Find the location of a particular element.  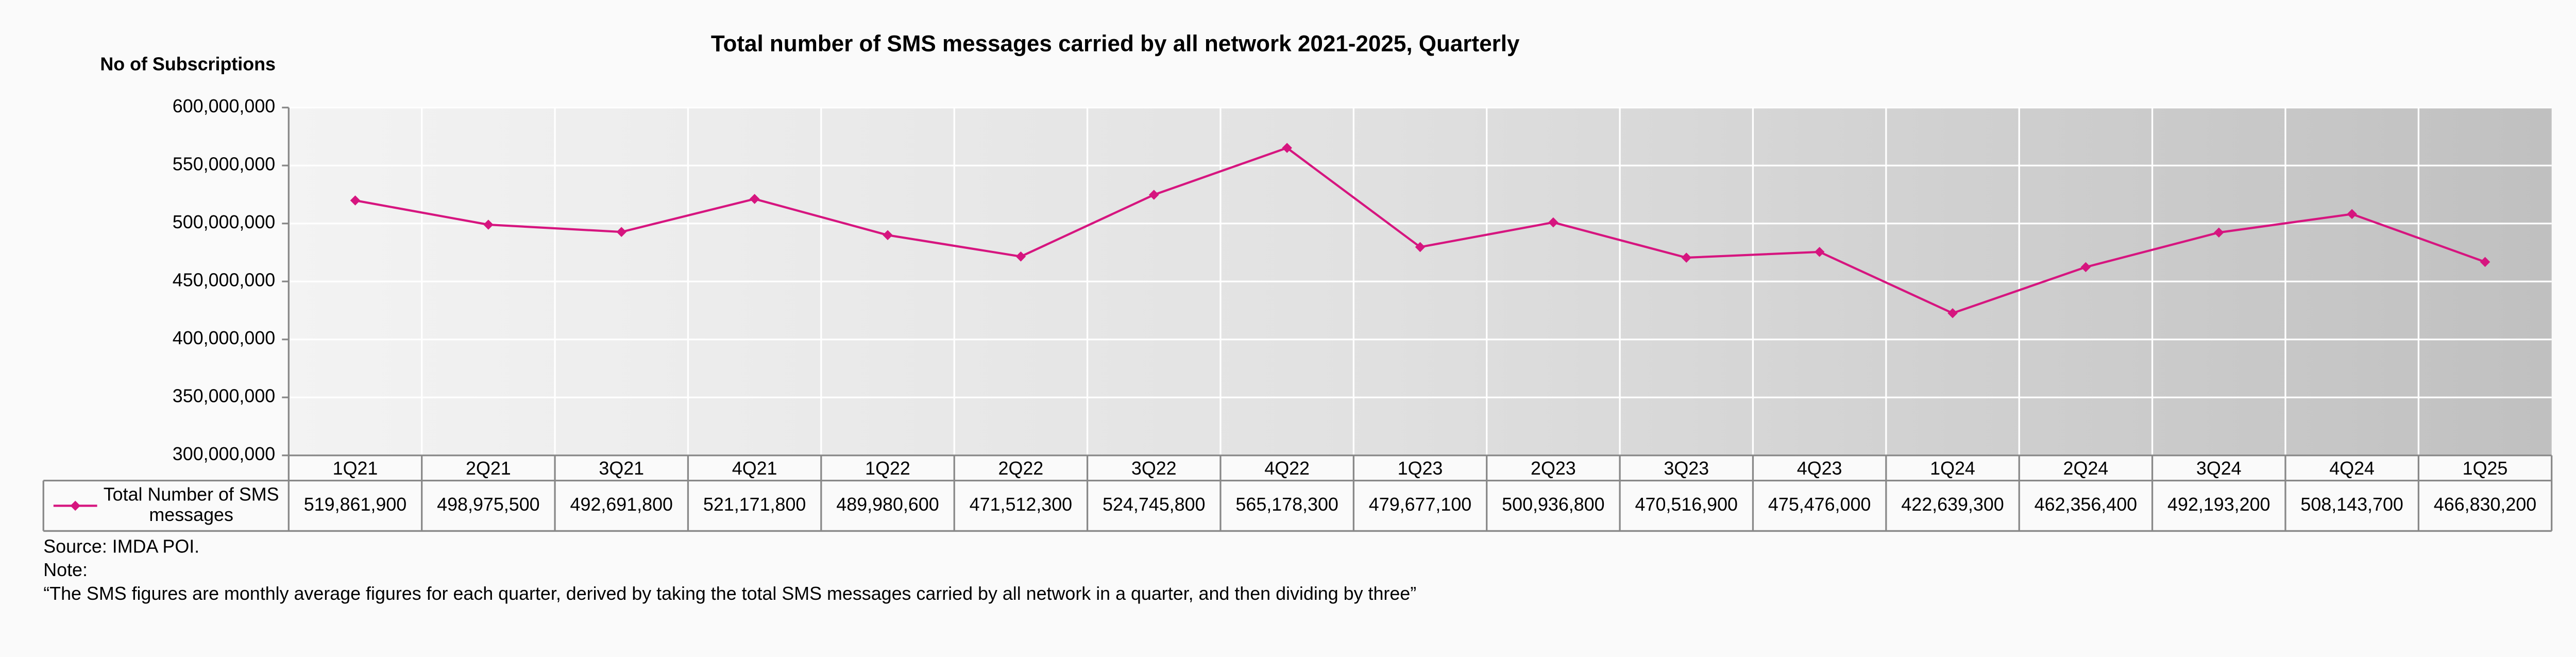

x-tick-label: 1Q22 is located at coordinates (887, 468).